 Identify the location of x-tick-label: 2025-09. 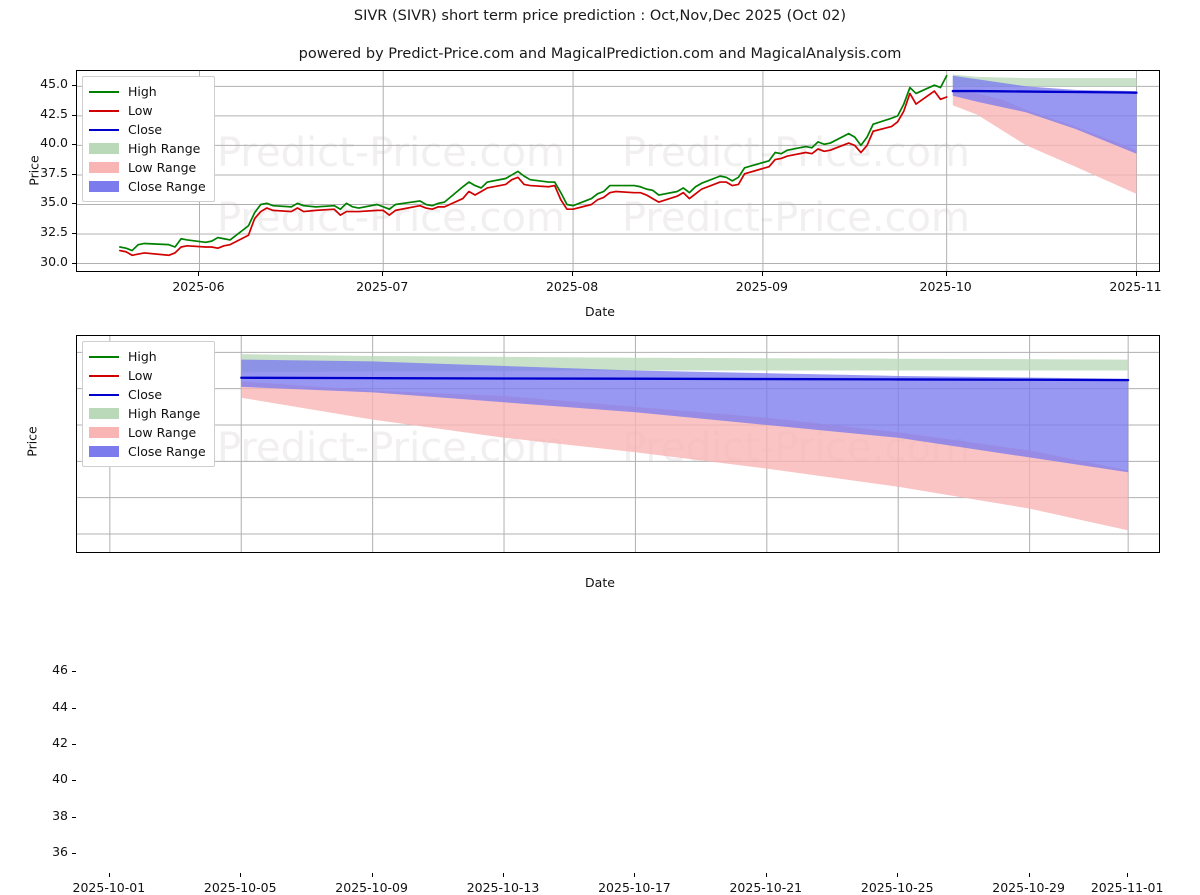
(762, 286).